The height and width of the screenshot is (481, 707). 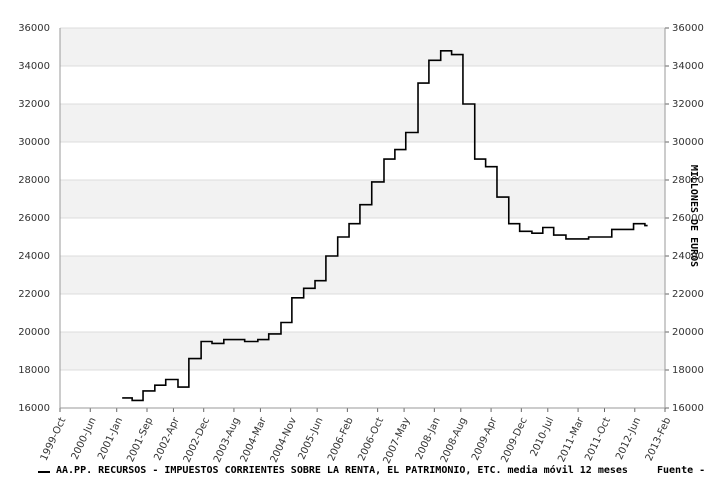 I want to click on x-tick-label: 1999-Oct, so click(x=54, y=439).